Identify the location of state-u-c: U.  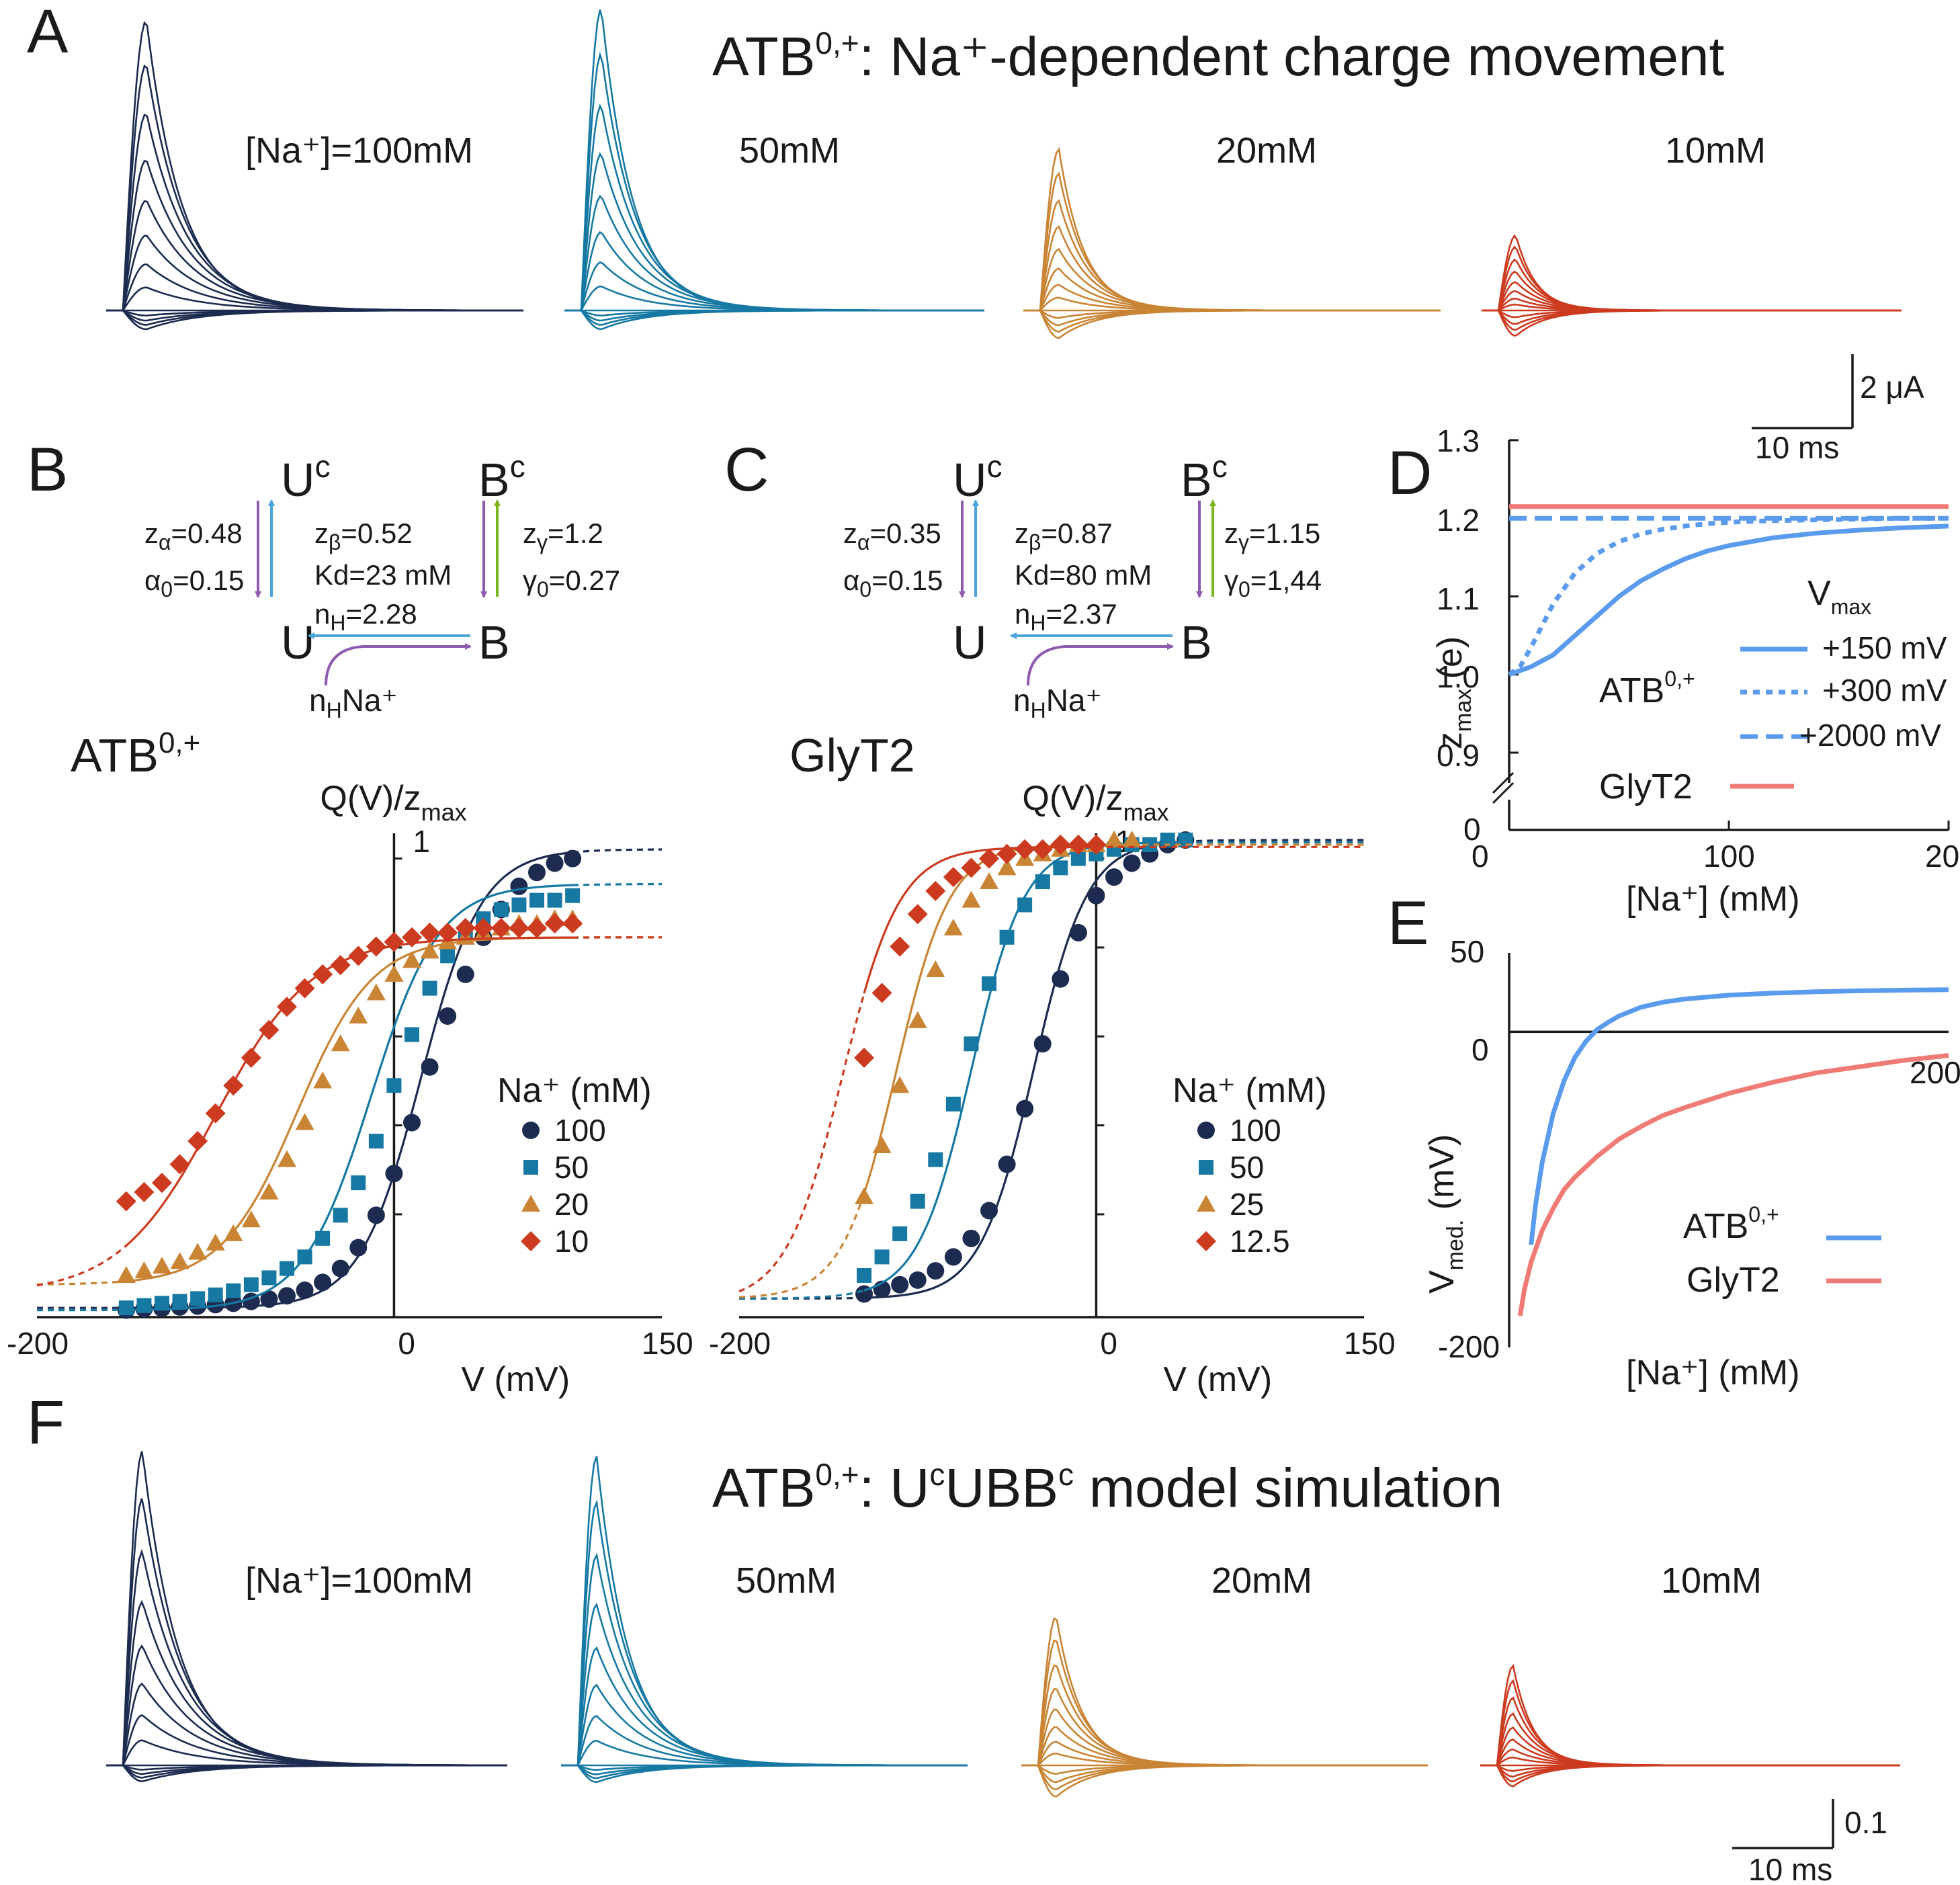
(970, 642).